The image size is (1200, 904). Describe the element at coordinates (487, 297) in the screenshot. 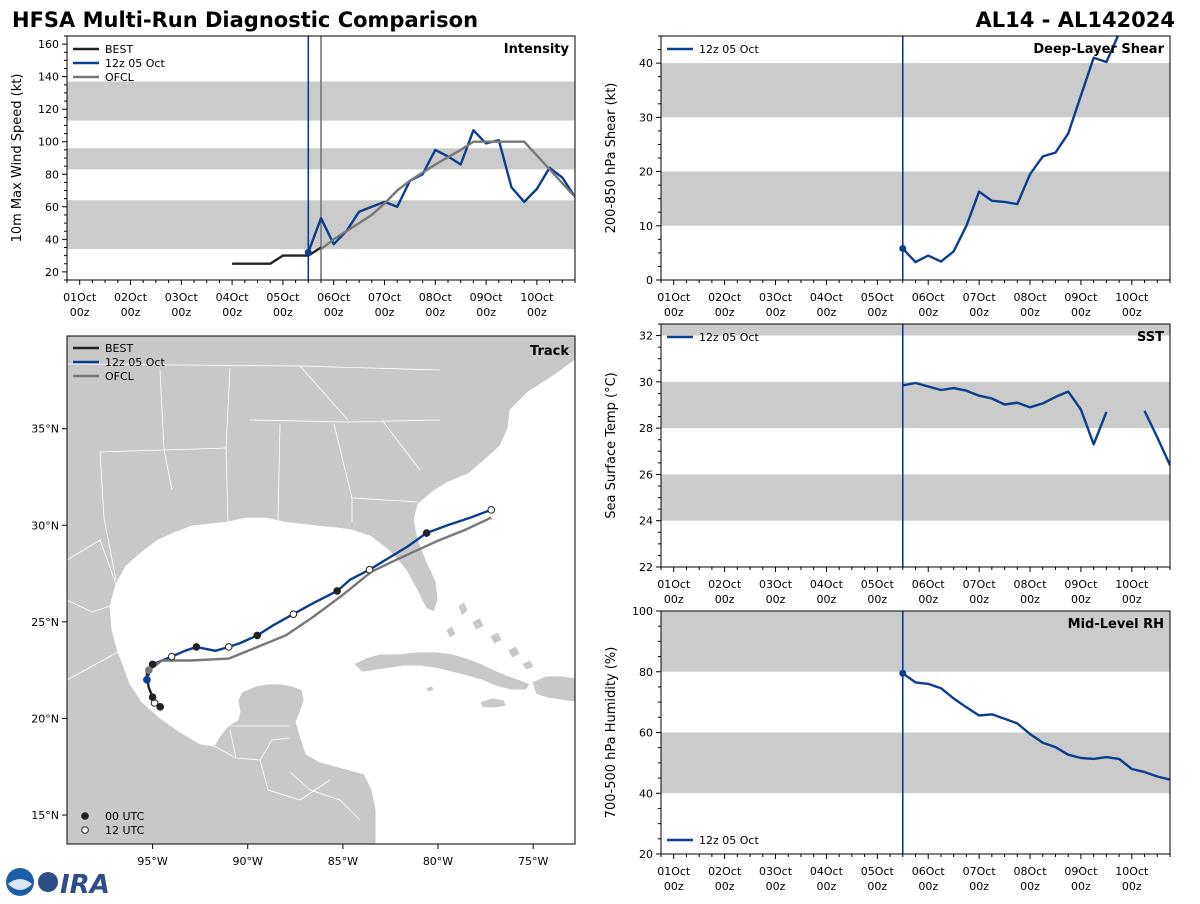

I see `intensity-xtick-label-date: 09Oct` at that location.